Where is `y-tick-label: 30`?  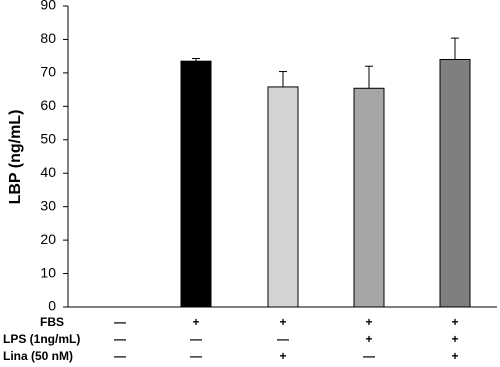 y-tick-label: 30 is located at coordinates (48, 205).